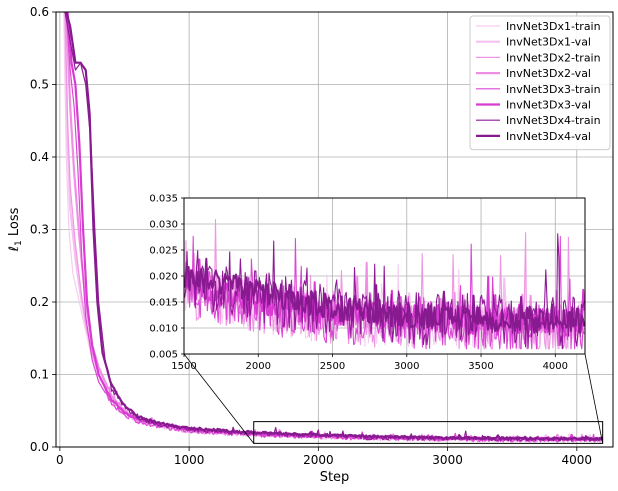  I want to click on legend-label: InvNet3Dx1-val, so click(548, 42).